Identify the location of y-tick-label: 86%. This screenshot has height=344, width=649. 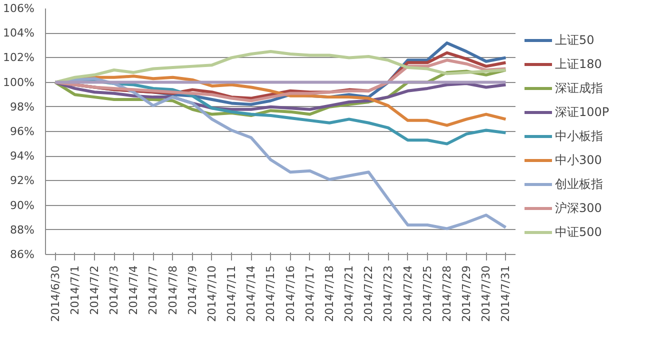
(22, 254).